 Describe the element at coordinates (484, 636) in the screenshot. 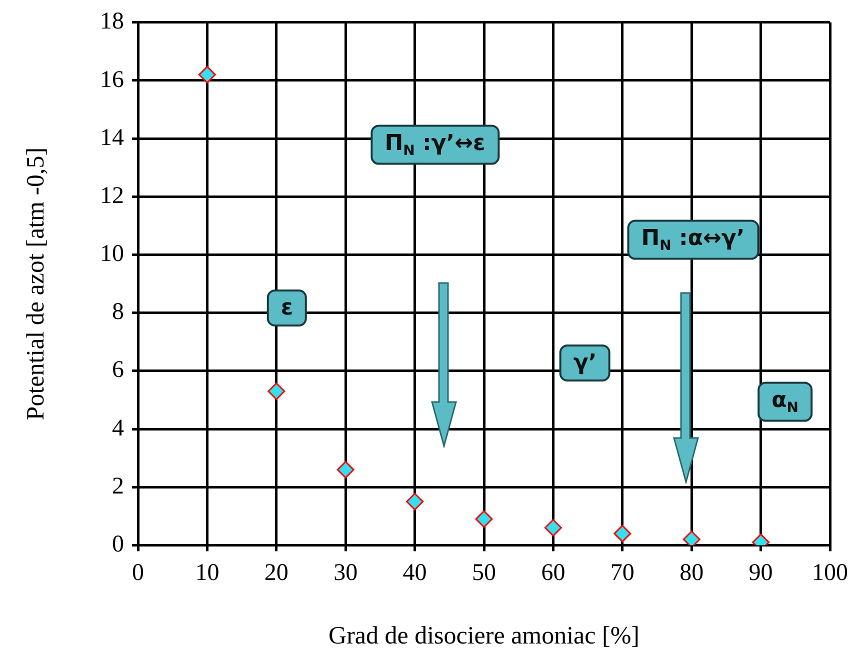

I see `x-axis-title: Grad de disociere amoniac [%]` at that location.